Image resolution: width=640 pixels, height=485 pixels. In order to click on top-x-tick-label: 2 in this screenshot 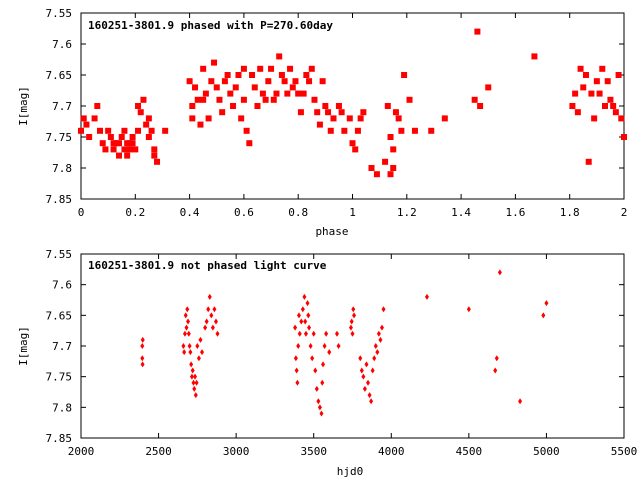, I will do `click(624, 212)`.